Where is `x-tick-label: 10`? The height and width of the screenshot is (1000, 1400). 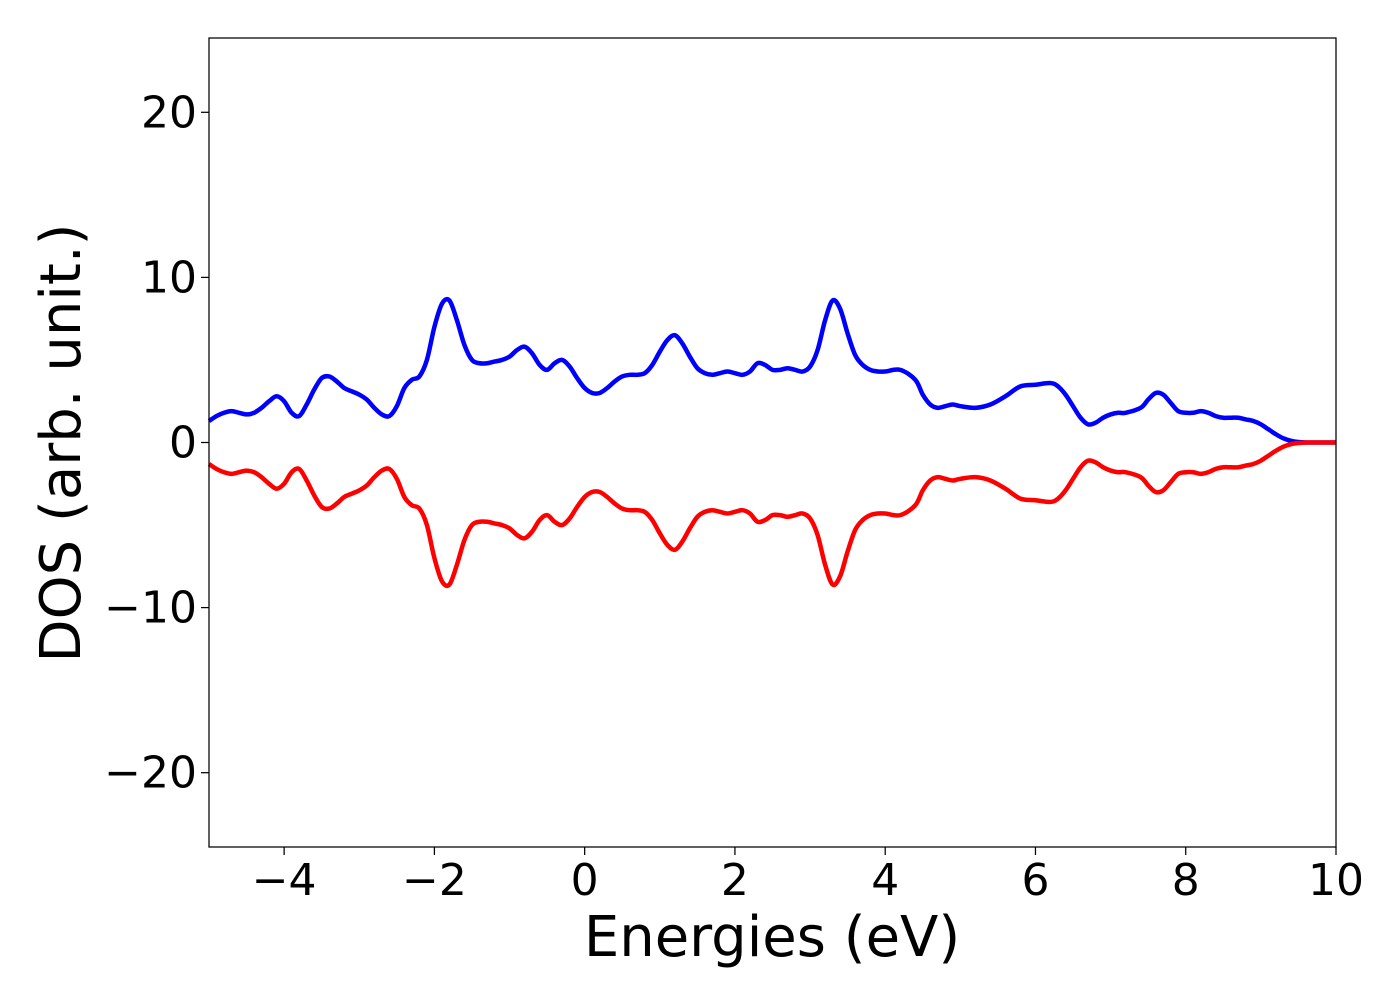 x-tick-label: 10 is located at coordinates (1336, 880).